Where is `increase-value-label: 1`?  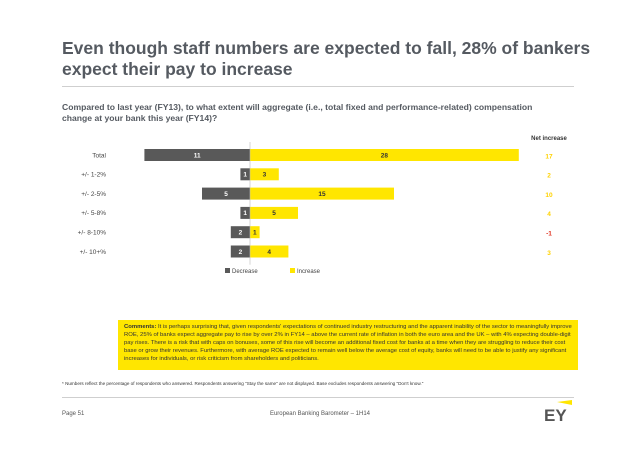
increase-value-label: 1 is located at coordinates (255, 233).